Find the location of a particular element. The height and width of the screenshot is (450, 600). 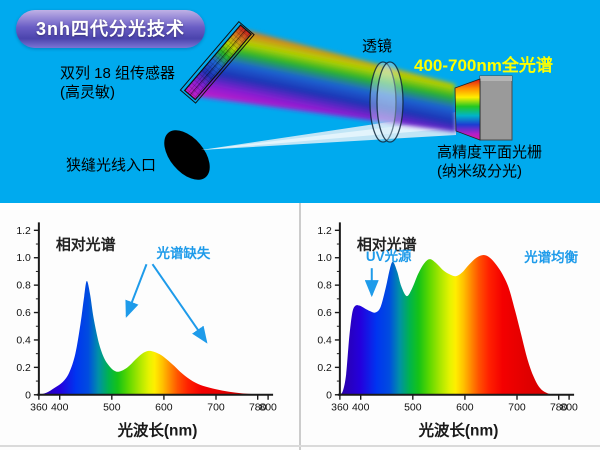

grating-label-line1: 高精度平面光栅 is located at coordinates (490, 152).